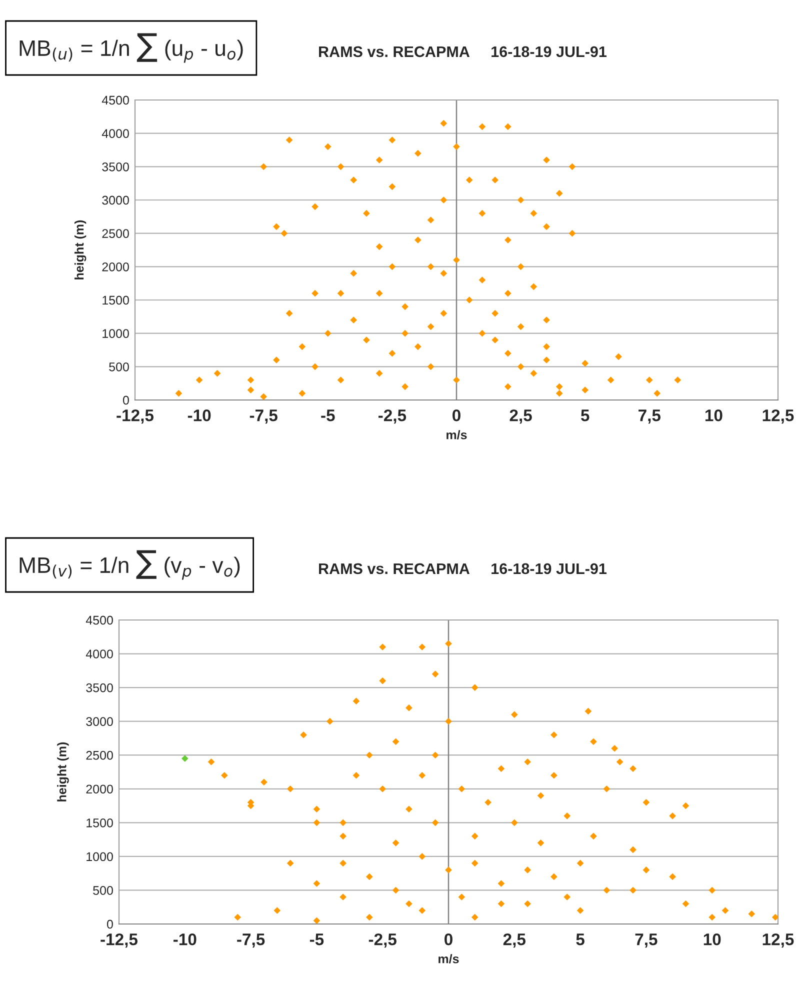  What do you see at coordinates (130, 565) in the screenshot?
I see `text: MB$_{(v)}$ = 1/n ∑ (v$_{p}$ - v$_{o}$)` at bounding box center [130, 565].